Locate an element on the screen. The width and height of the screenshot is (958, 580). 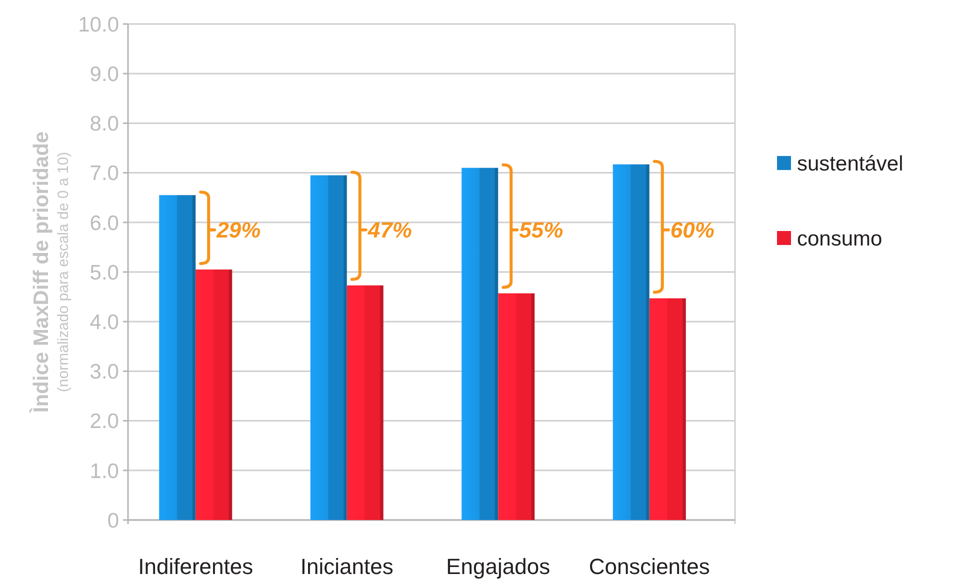
y-tick-label: 6.0 is located at coordinates (104, 223).